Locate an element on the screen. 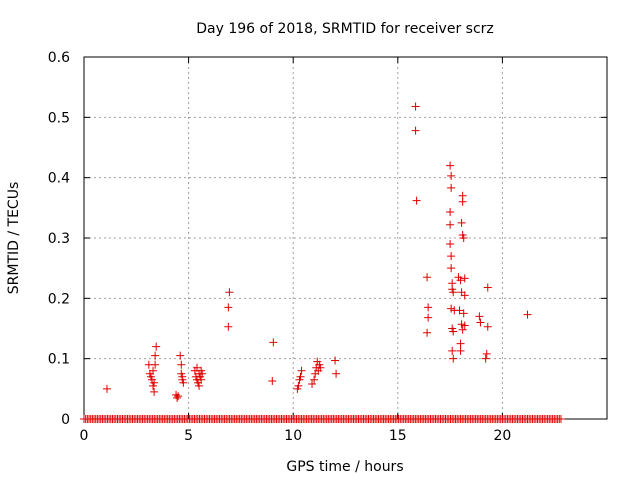 The width and height of the screenshot is (640, 480). y-tick-label: 0.1 is located at coordinates (59, 360).